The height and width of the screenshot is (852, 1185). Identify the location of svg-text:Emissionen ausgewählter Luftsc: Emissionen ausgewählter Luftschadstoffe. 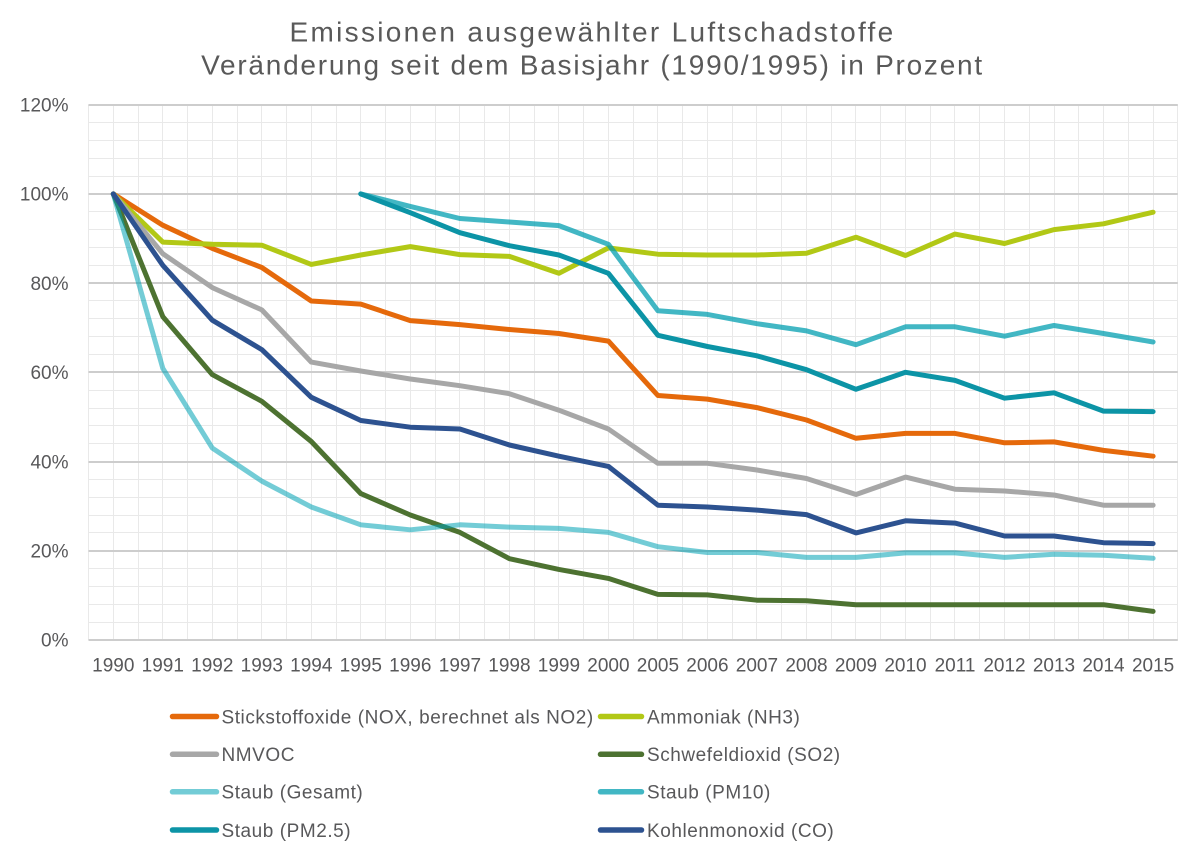
(593, 32).